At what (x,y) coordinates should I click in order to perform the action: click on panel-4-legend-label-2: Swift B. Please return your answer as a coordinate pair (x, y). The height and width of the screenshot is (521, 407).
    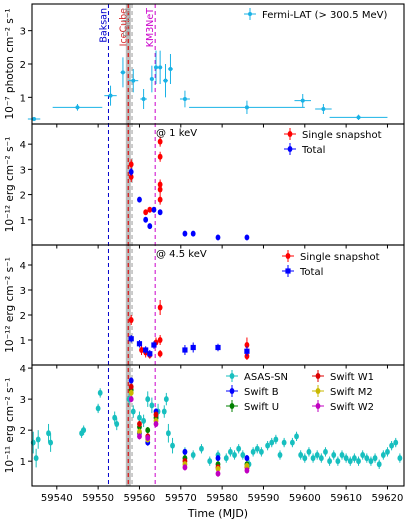
    Looking at the image, I should click on (261, 392).